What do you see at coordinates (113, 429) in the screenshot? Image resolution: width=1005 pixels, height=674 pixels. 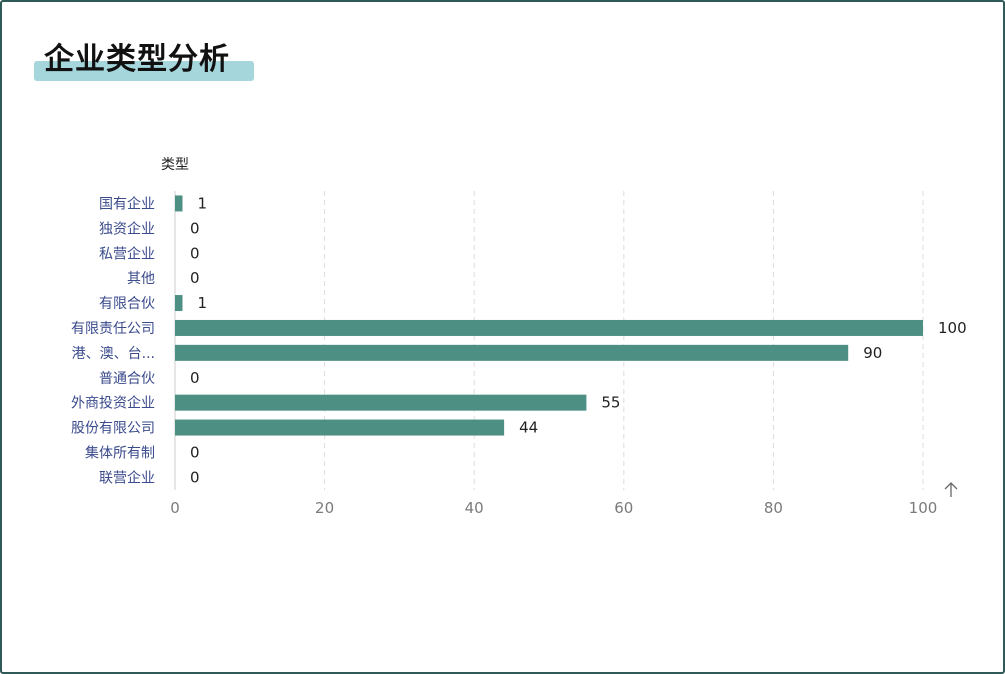 I see `category-label: 股份有限公司` at bounding box center [113, 429].